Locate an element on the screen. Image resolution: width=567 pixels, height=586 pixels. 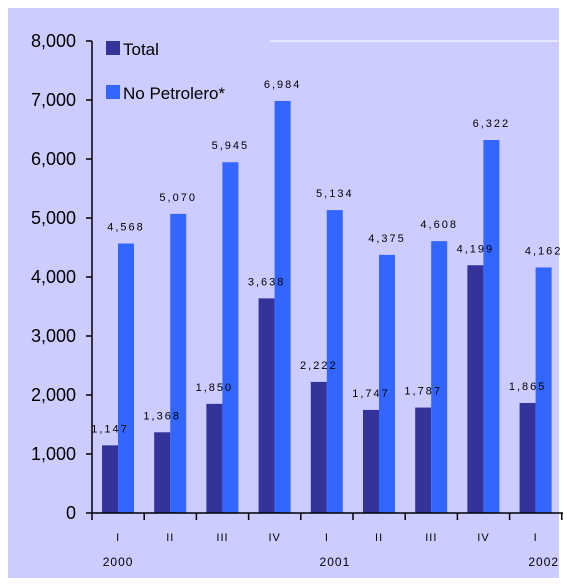
data-label-total-6: 1,787 is located at coordinates (423, 392).